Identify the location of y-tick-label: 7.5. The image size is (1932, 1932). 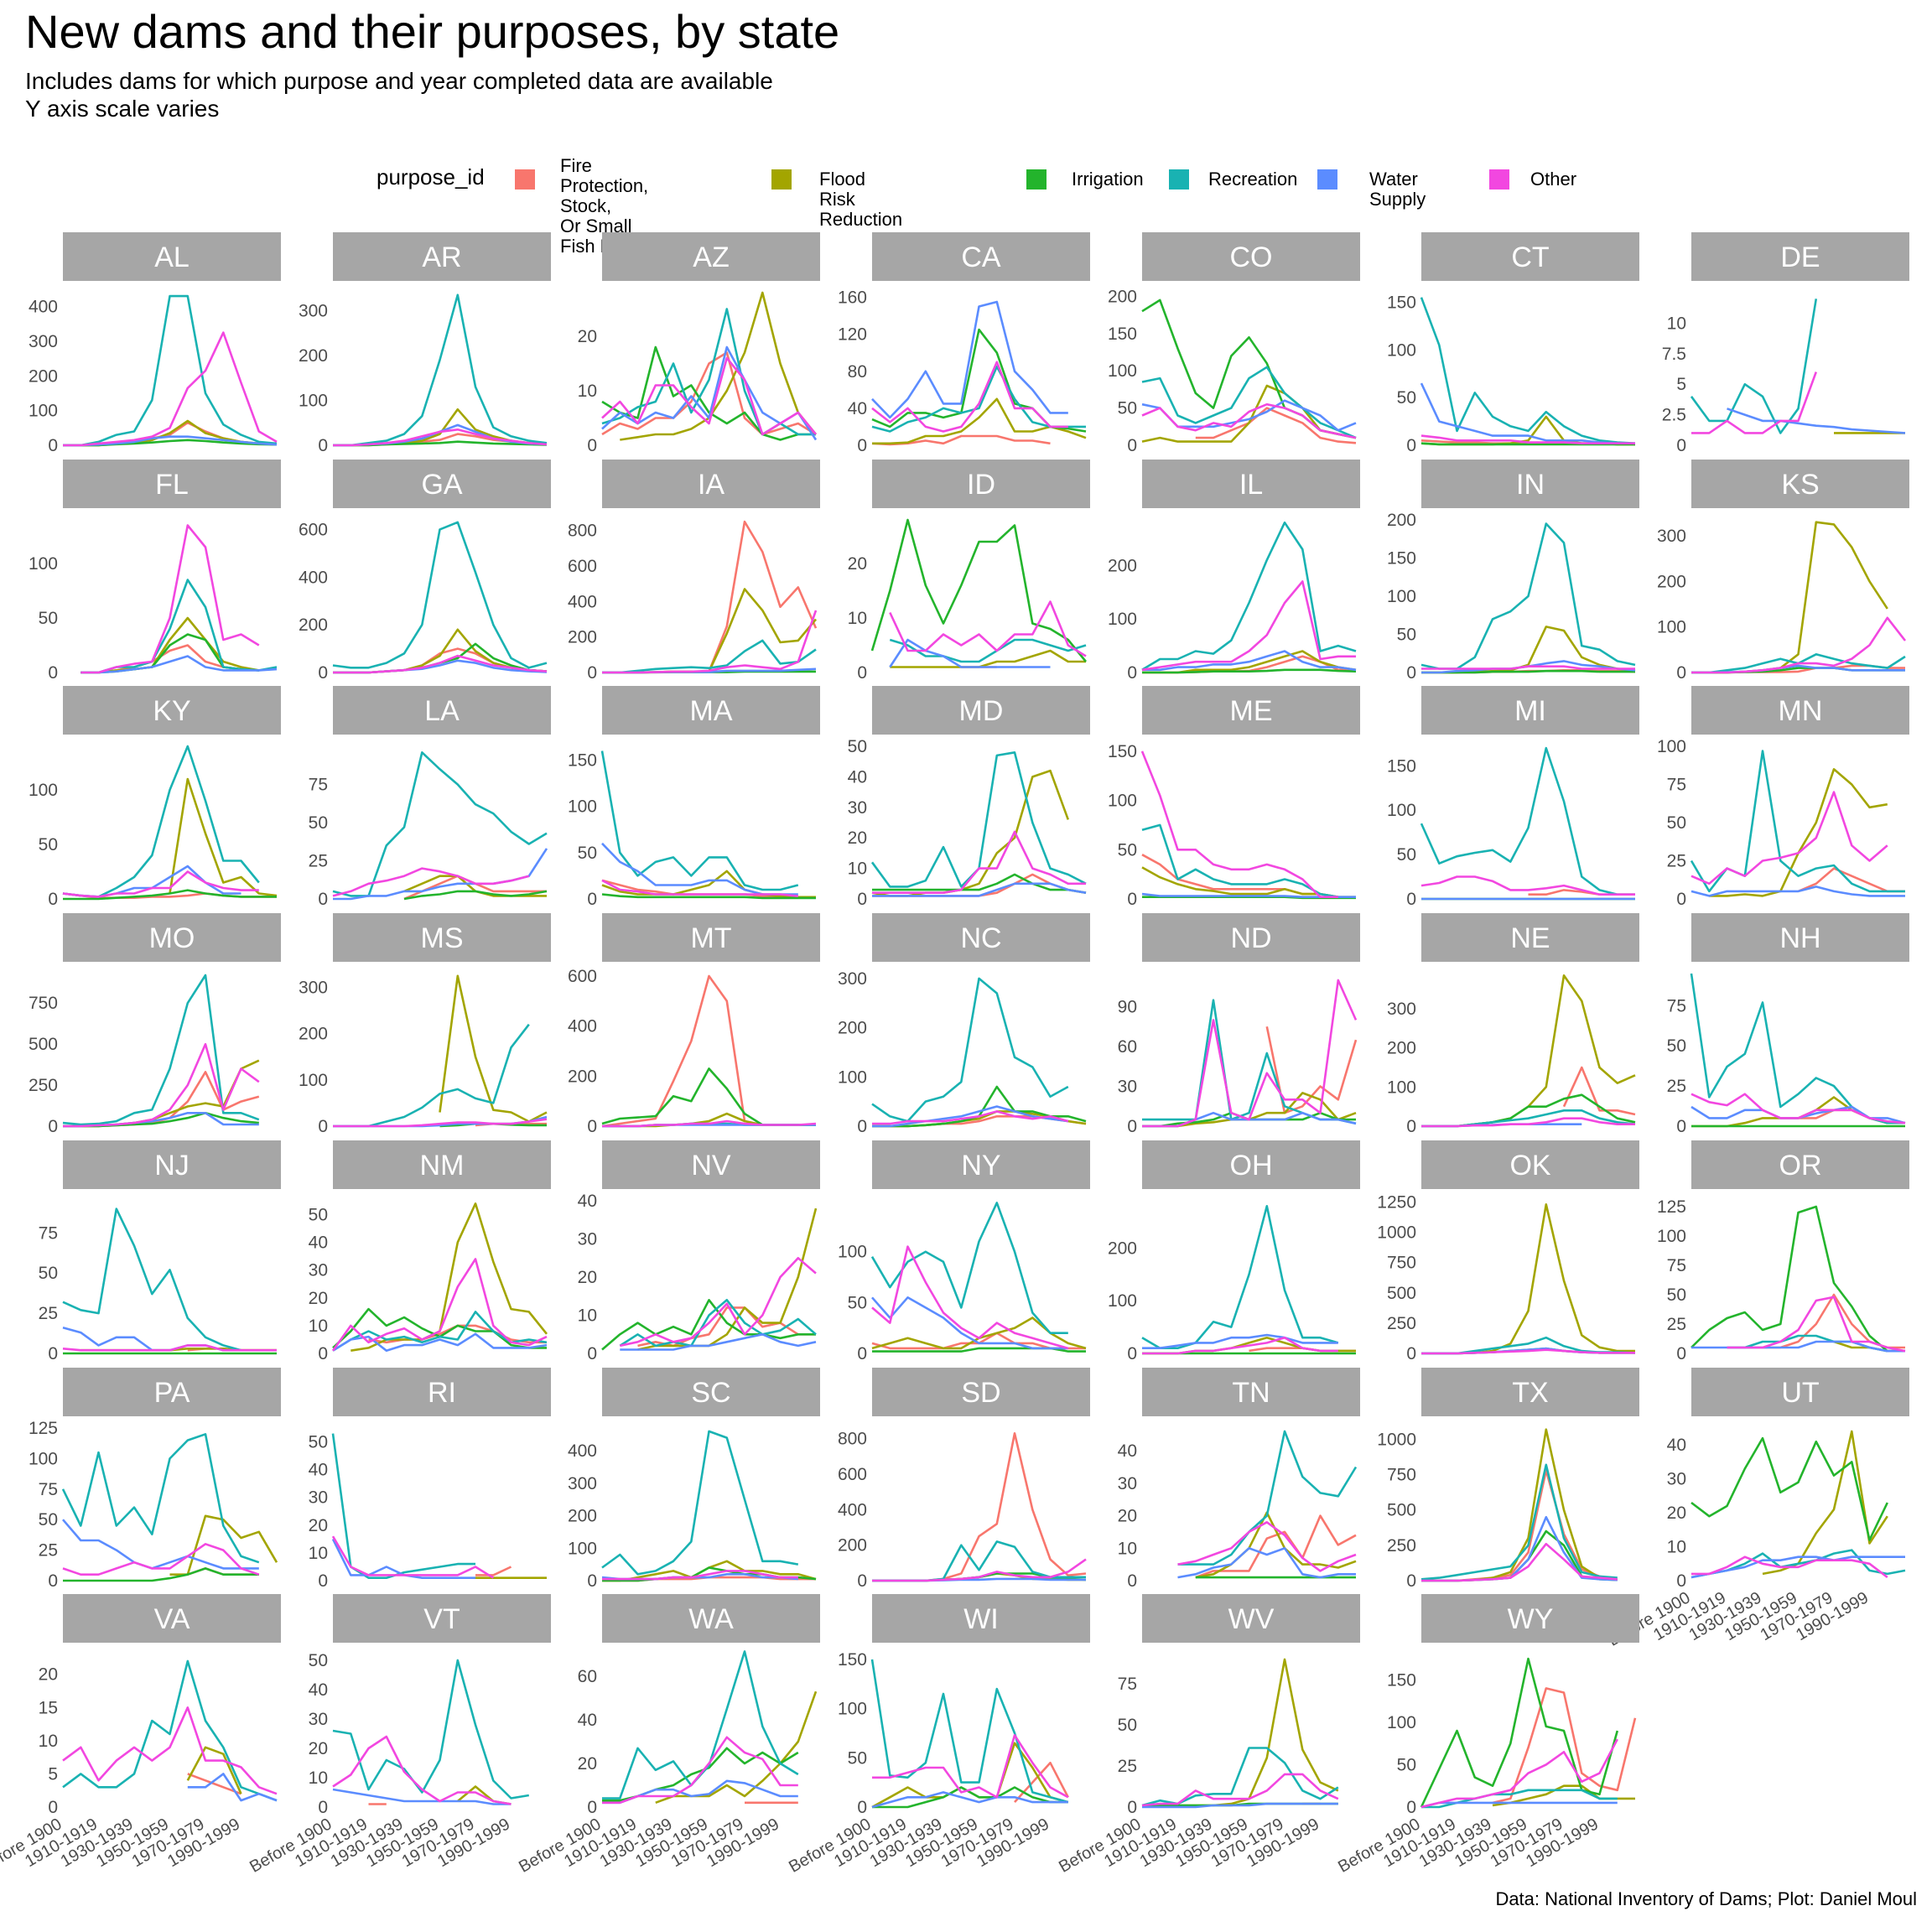
(1674, 354).